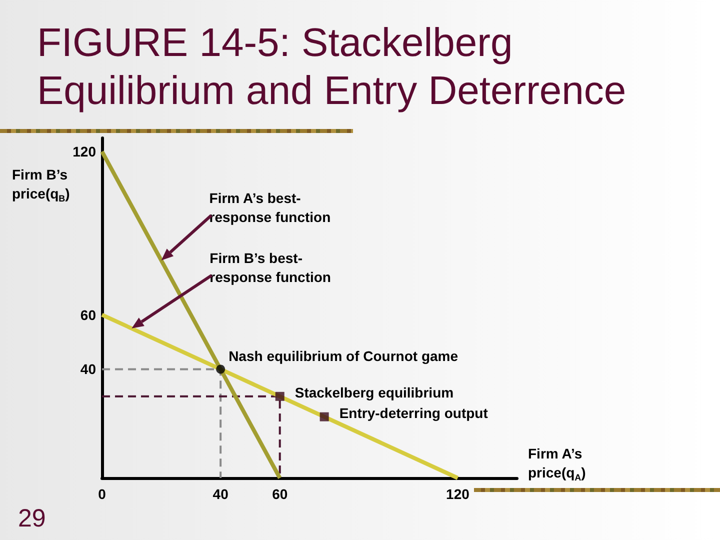 This screenshot has height=540, width=720. I want to click on x-tick-label: 40, so click(220, 494).